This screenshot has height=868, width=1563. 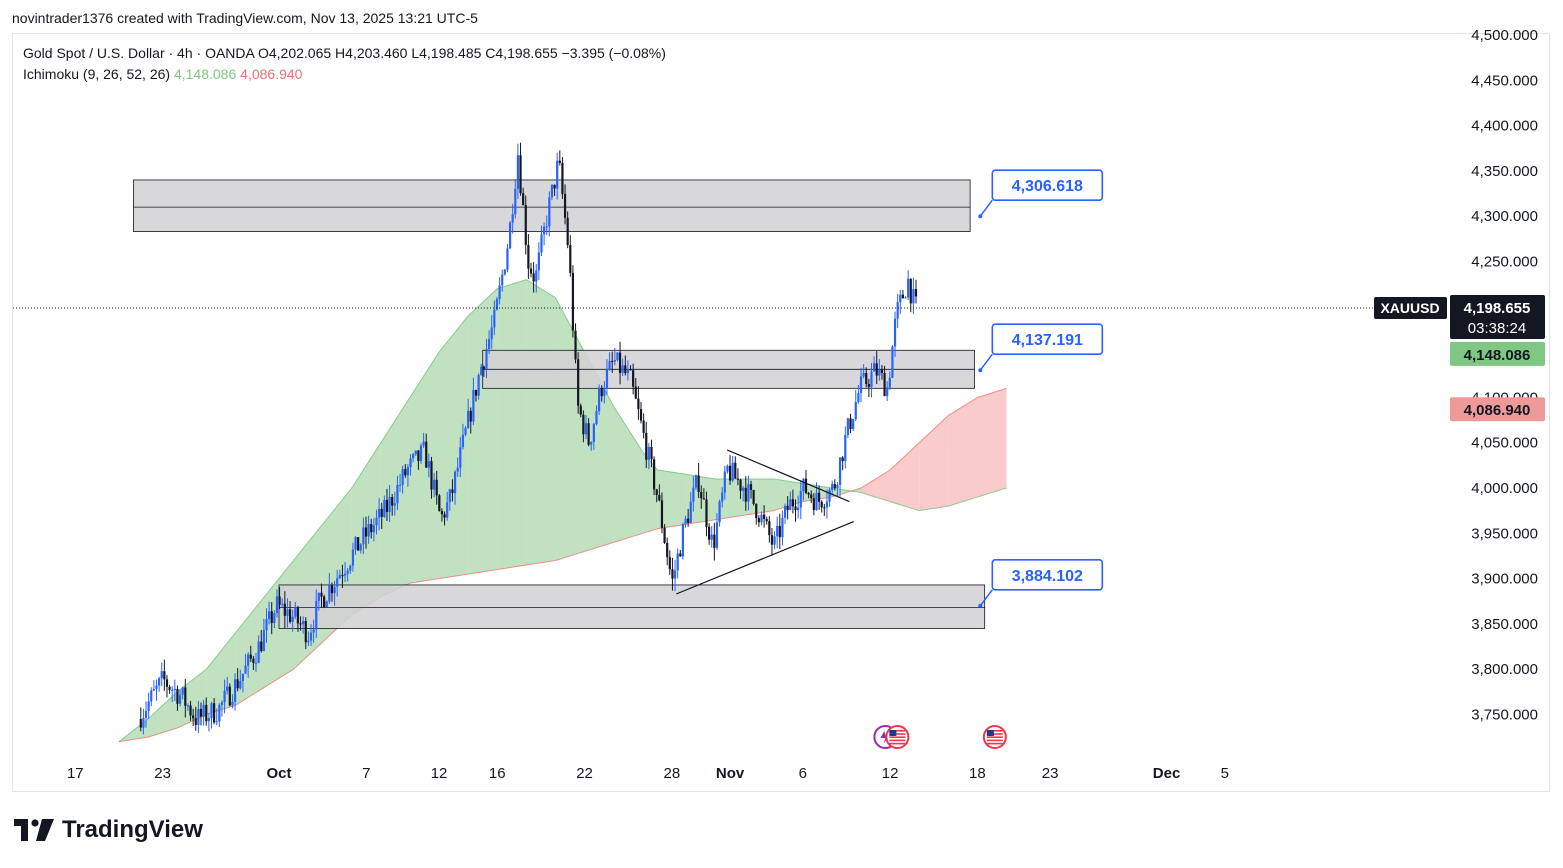 I want to click on tradingview-logo: TradingView, so click(x=108, y=830).